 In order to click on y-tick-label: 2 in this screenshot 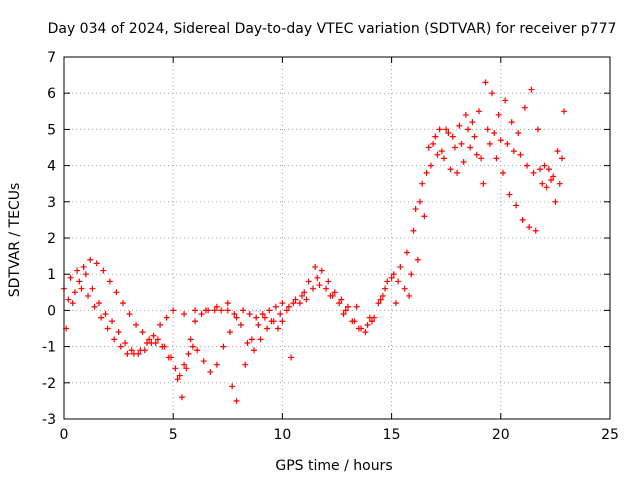, I will do `click(51, 239)`.